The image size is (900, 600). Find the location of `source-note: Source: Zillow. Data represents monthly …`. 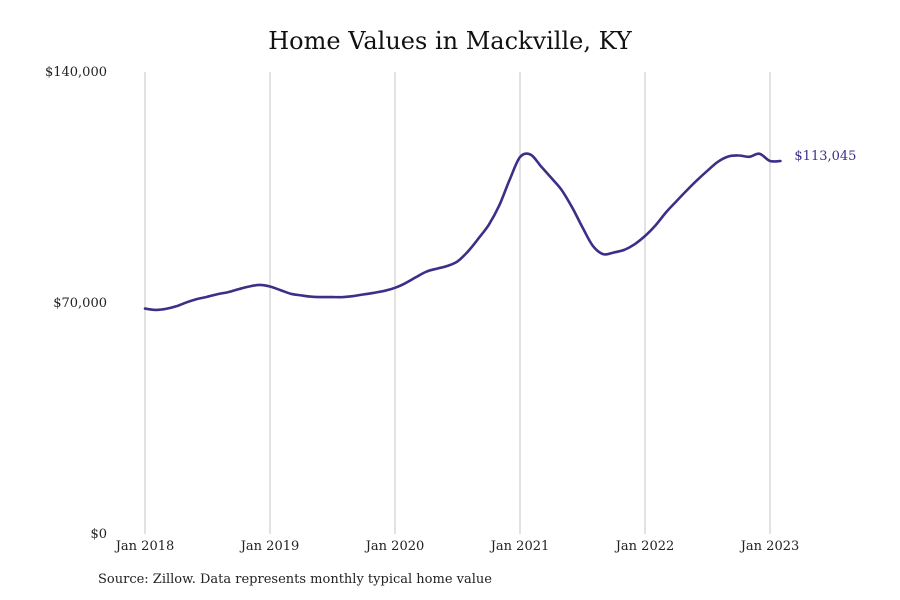

source-note: Source: Zillow. Data represents monthly … is located at coordinates (295, 579).